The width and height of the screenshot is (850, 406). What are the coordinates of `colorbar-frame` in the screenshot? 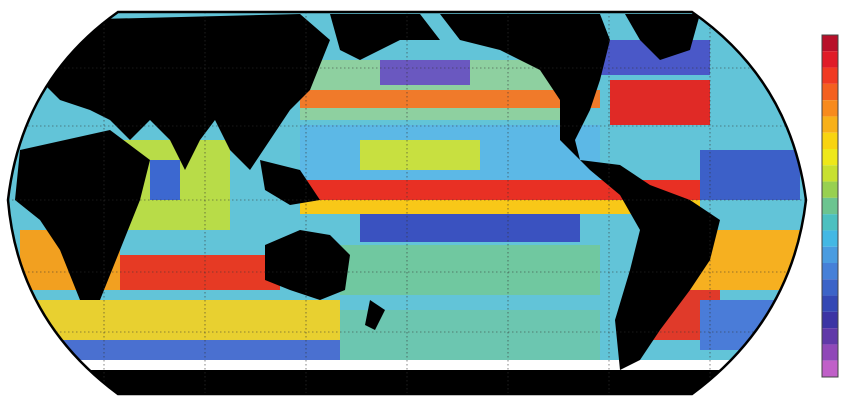 It's located at (830, 206).